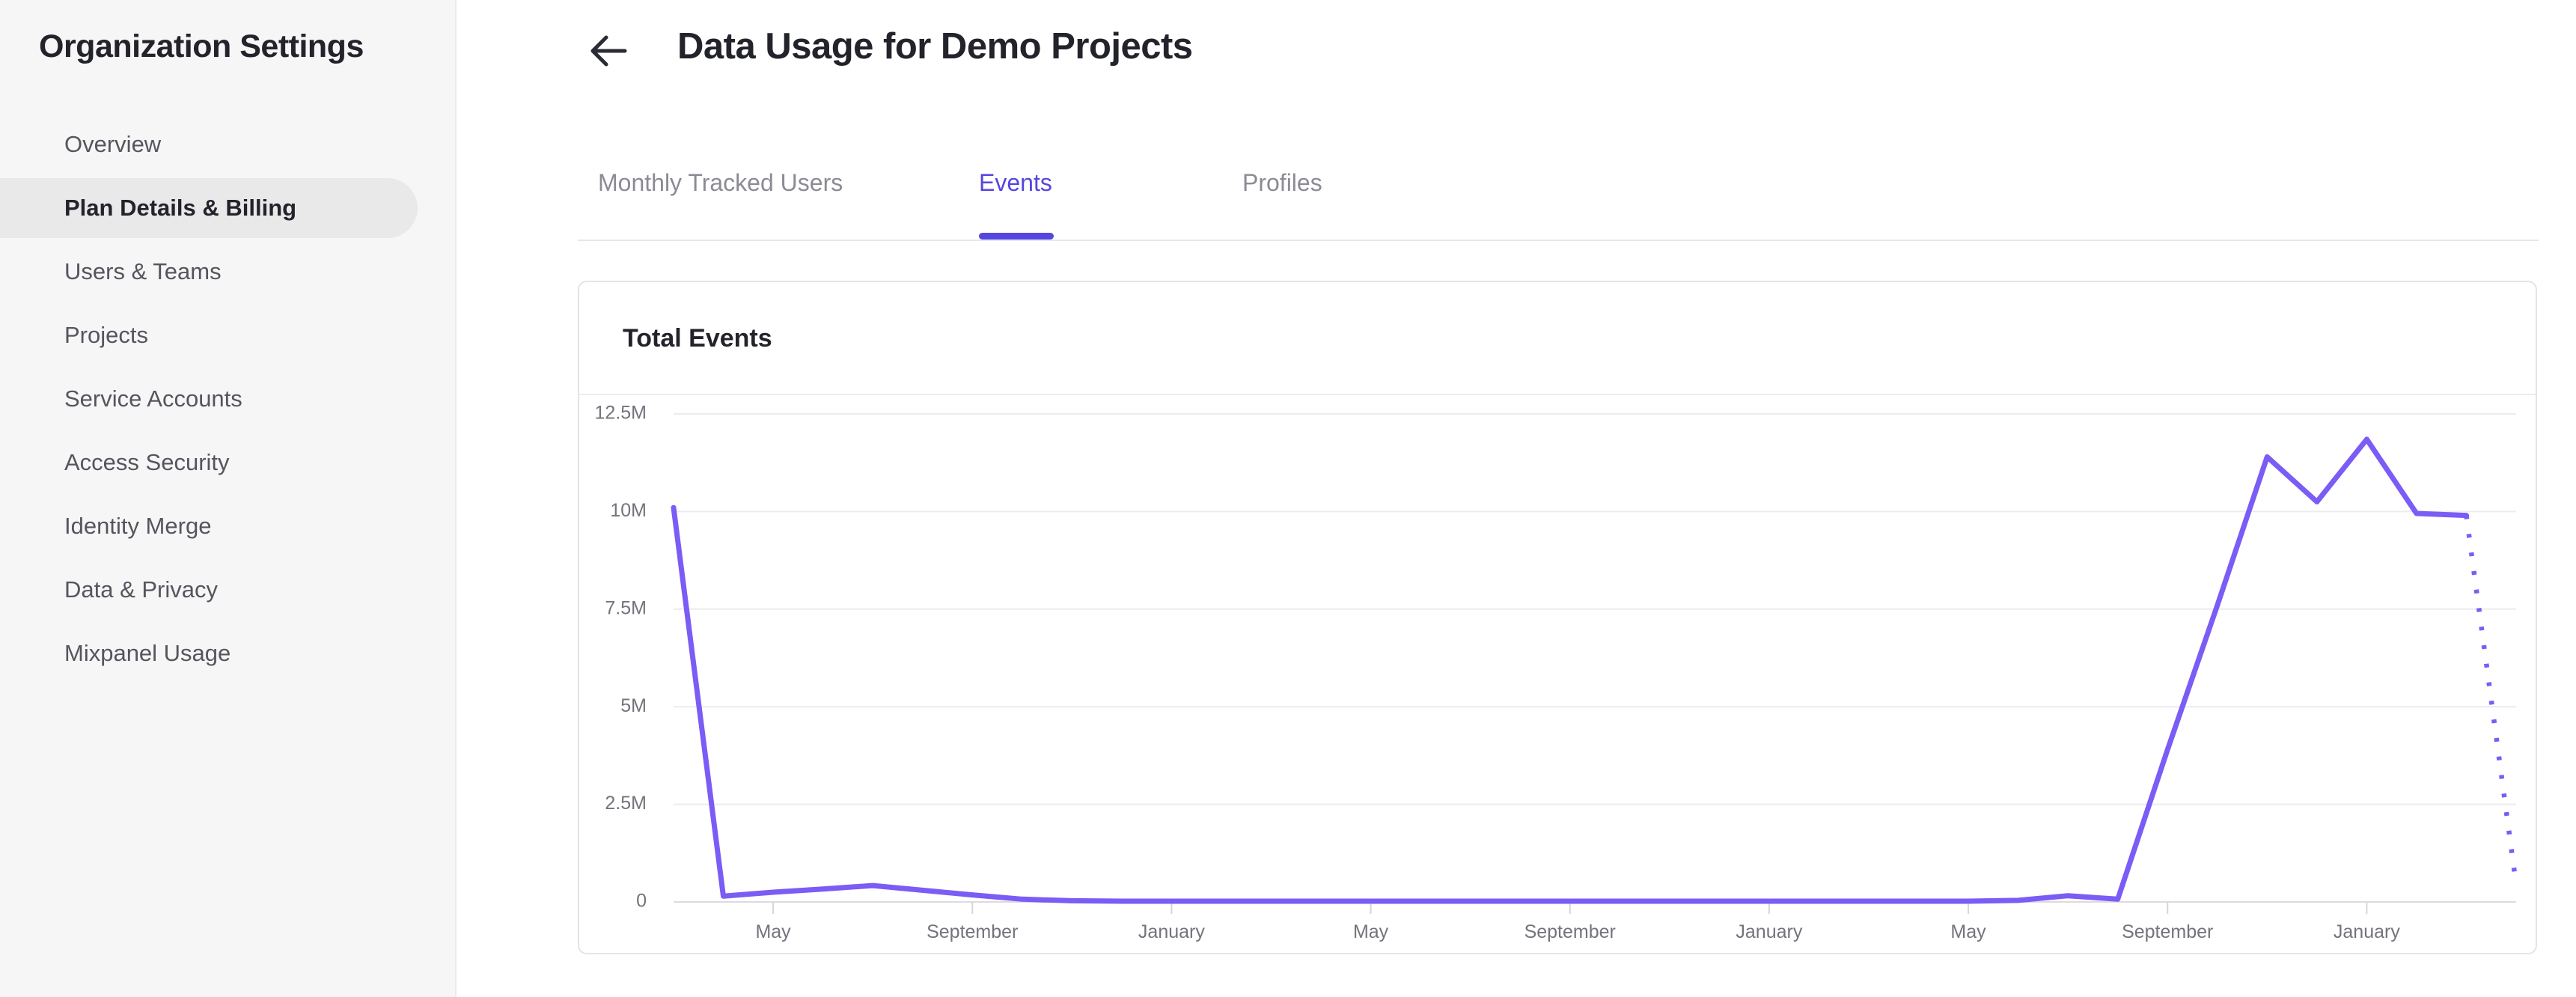  What do you see at coordinates (1559, 241) in the screenshot?
I see `tabs-divider` at bounding box center [1559, 241].